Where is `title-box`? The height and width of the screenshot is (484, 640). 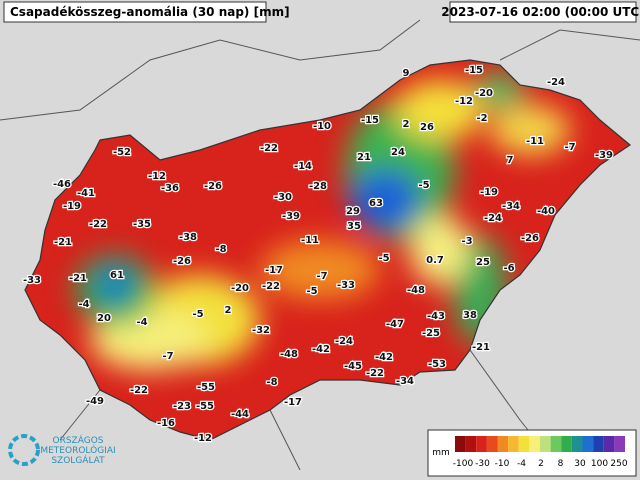
title-box is located at coordinates (135, 12).